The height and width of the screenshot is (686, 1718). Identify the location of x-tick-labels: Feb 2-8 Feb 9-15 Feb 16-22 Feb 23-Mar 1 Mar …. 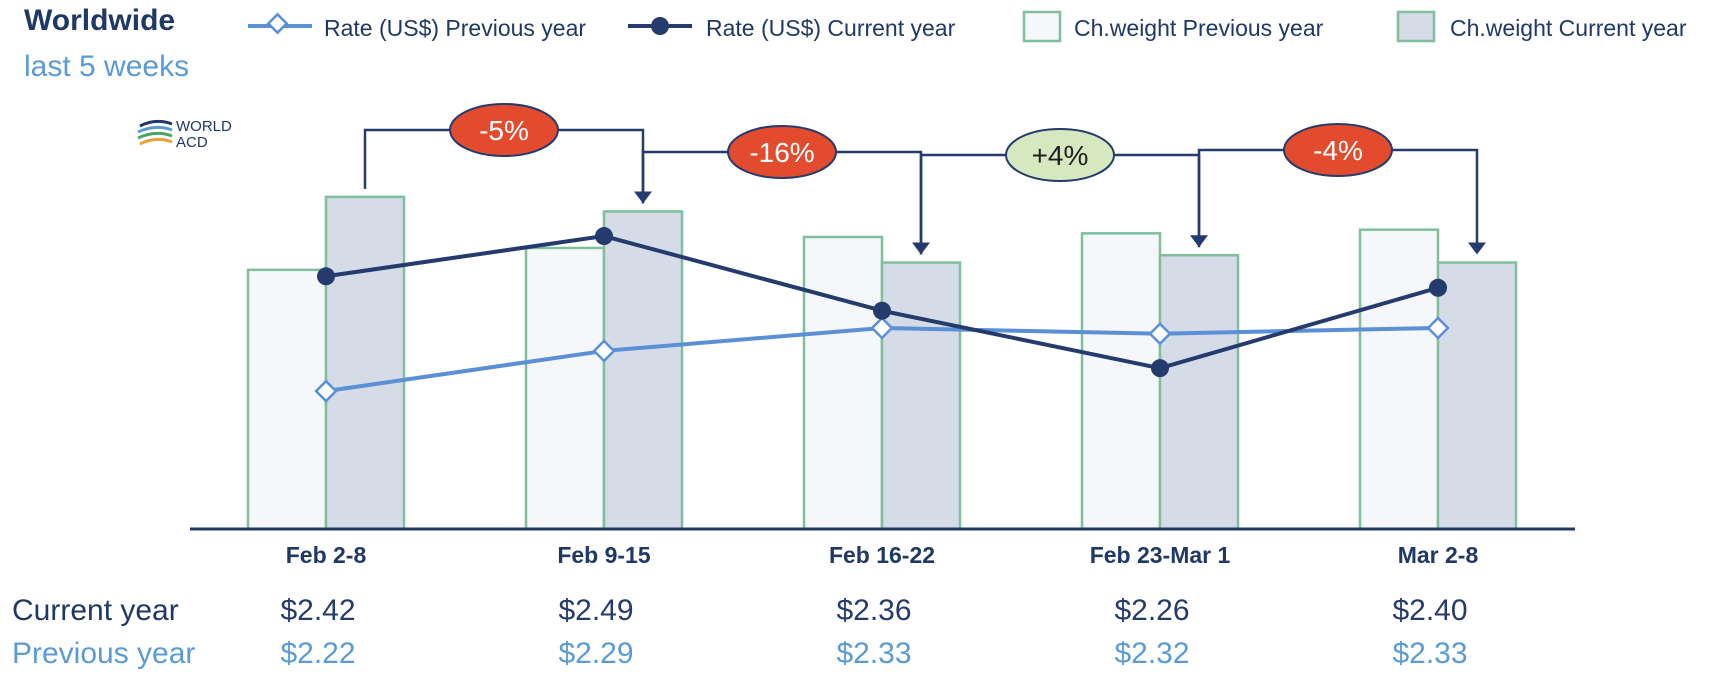
(882, 555).